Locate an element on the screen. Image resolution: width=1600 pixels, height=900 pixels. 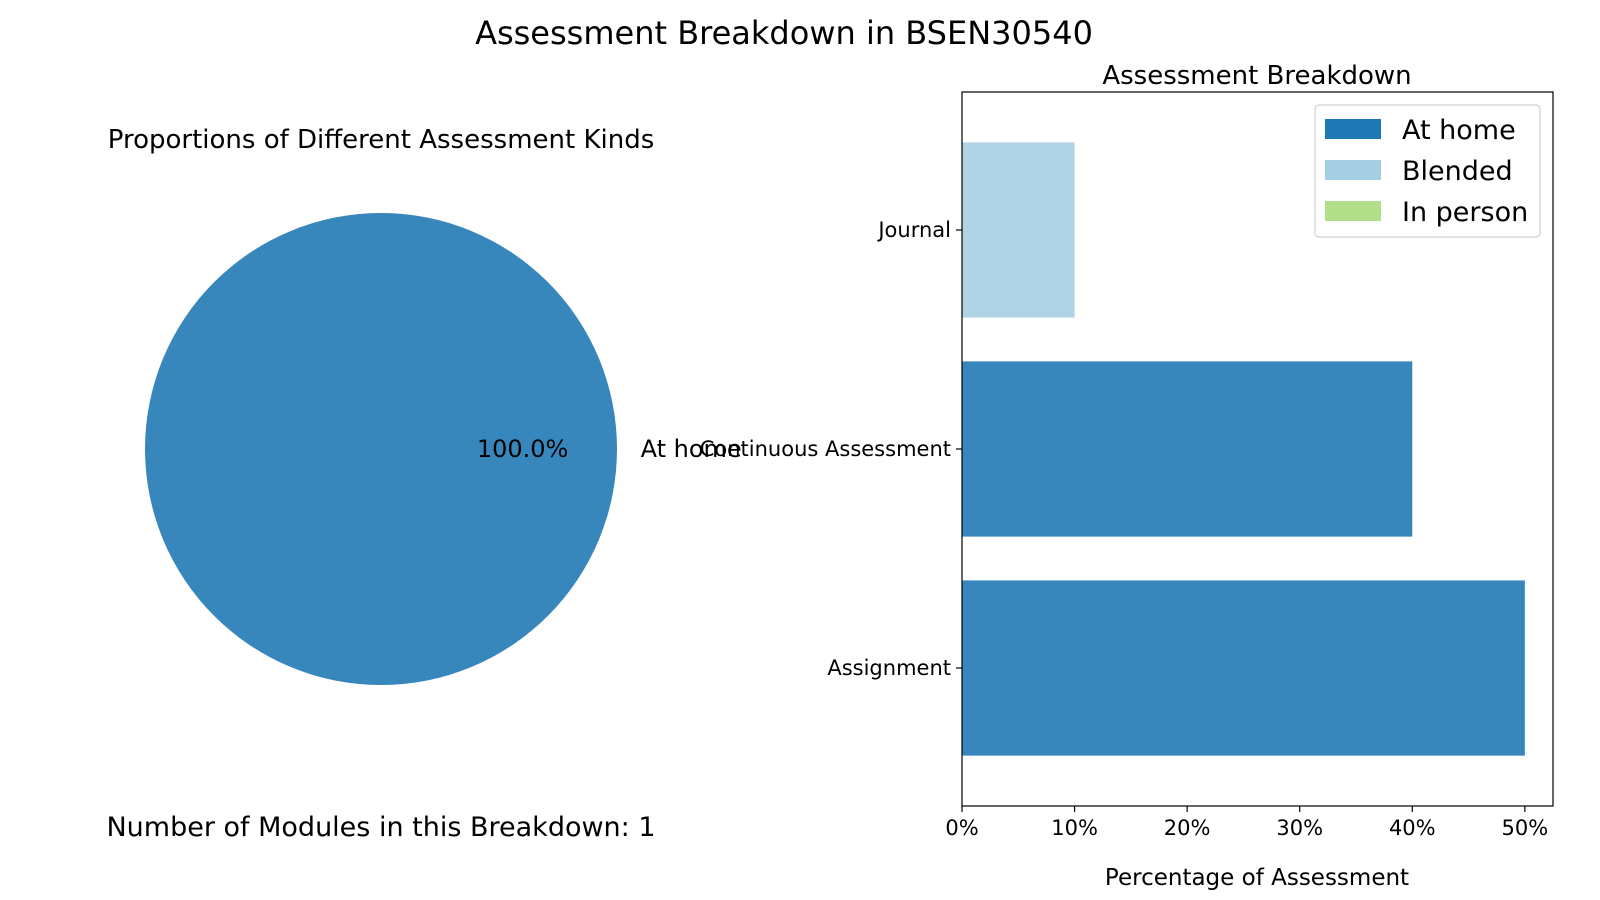
pie-pct-label: 100.0% is located at coordinates (523, 449).